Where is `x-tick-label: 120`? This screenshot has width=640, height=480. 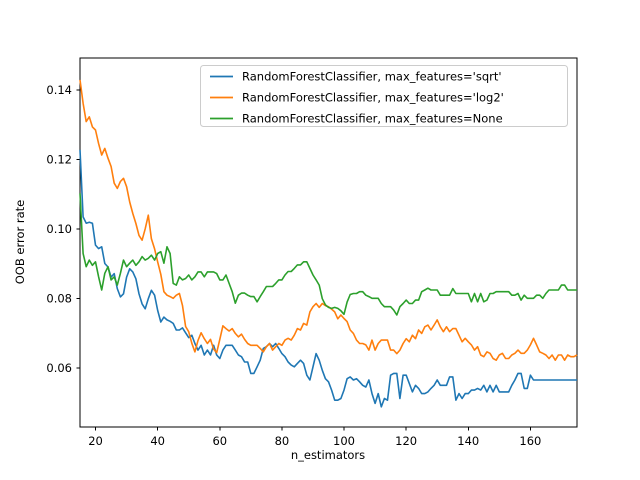
x-tick-label: 120 is located at coordinates (406, 441).